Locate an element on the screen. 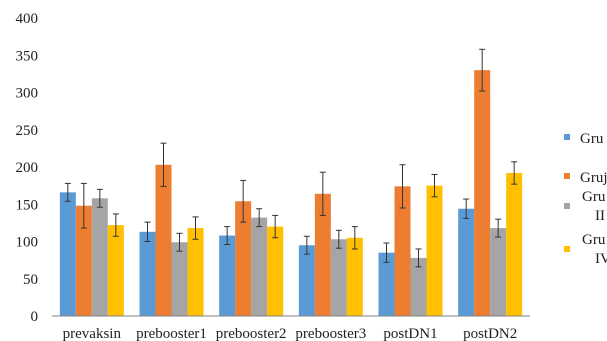 This screenshot has width=607, height=341. y-tick-label: 150 is located at coordinates (27, 205).